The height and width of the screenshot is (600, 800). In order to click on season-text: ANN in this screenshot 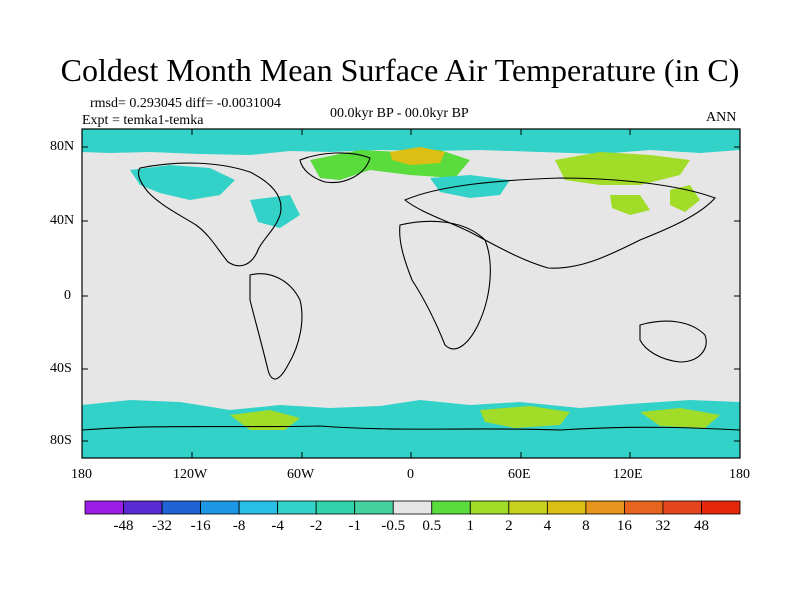, I will do `click(721, 117)`.